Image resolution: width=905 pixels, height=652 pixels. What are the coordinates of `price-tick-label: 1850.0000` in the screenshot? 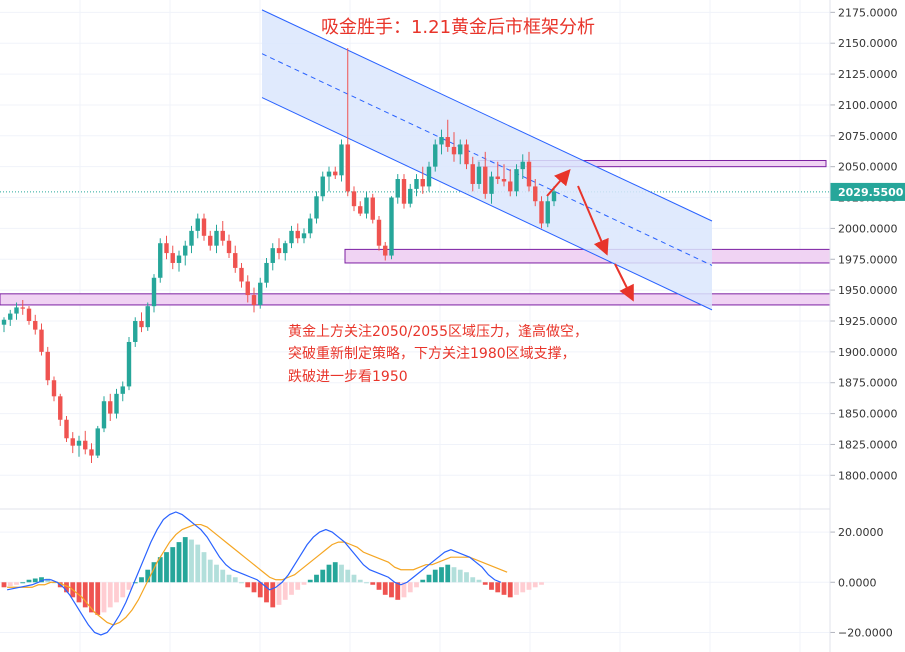 It's located at (868, 414).